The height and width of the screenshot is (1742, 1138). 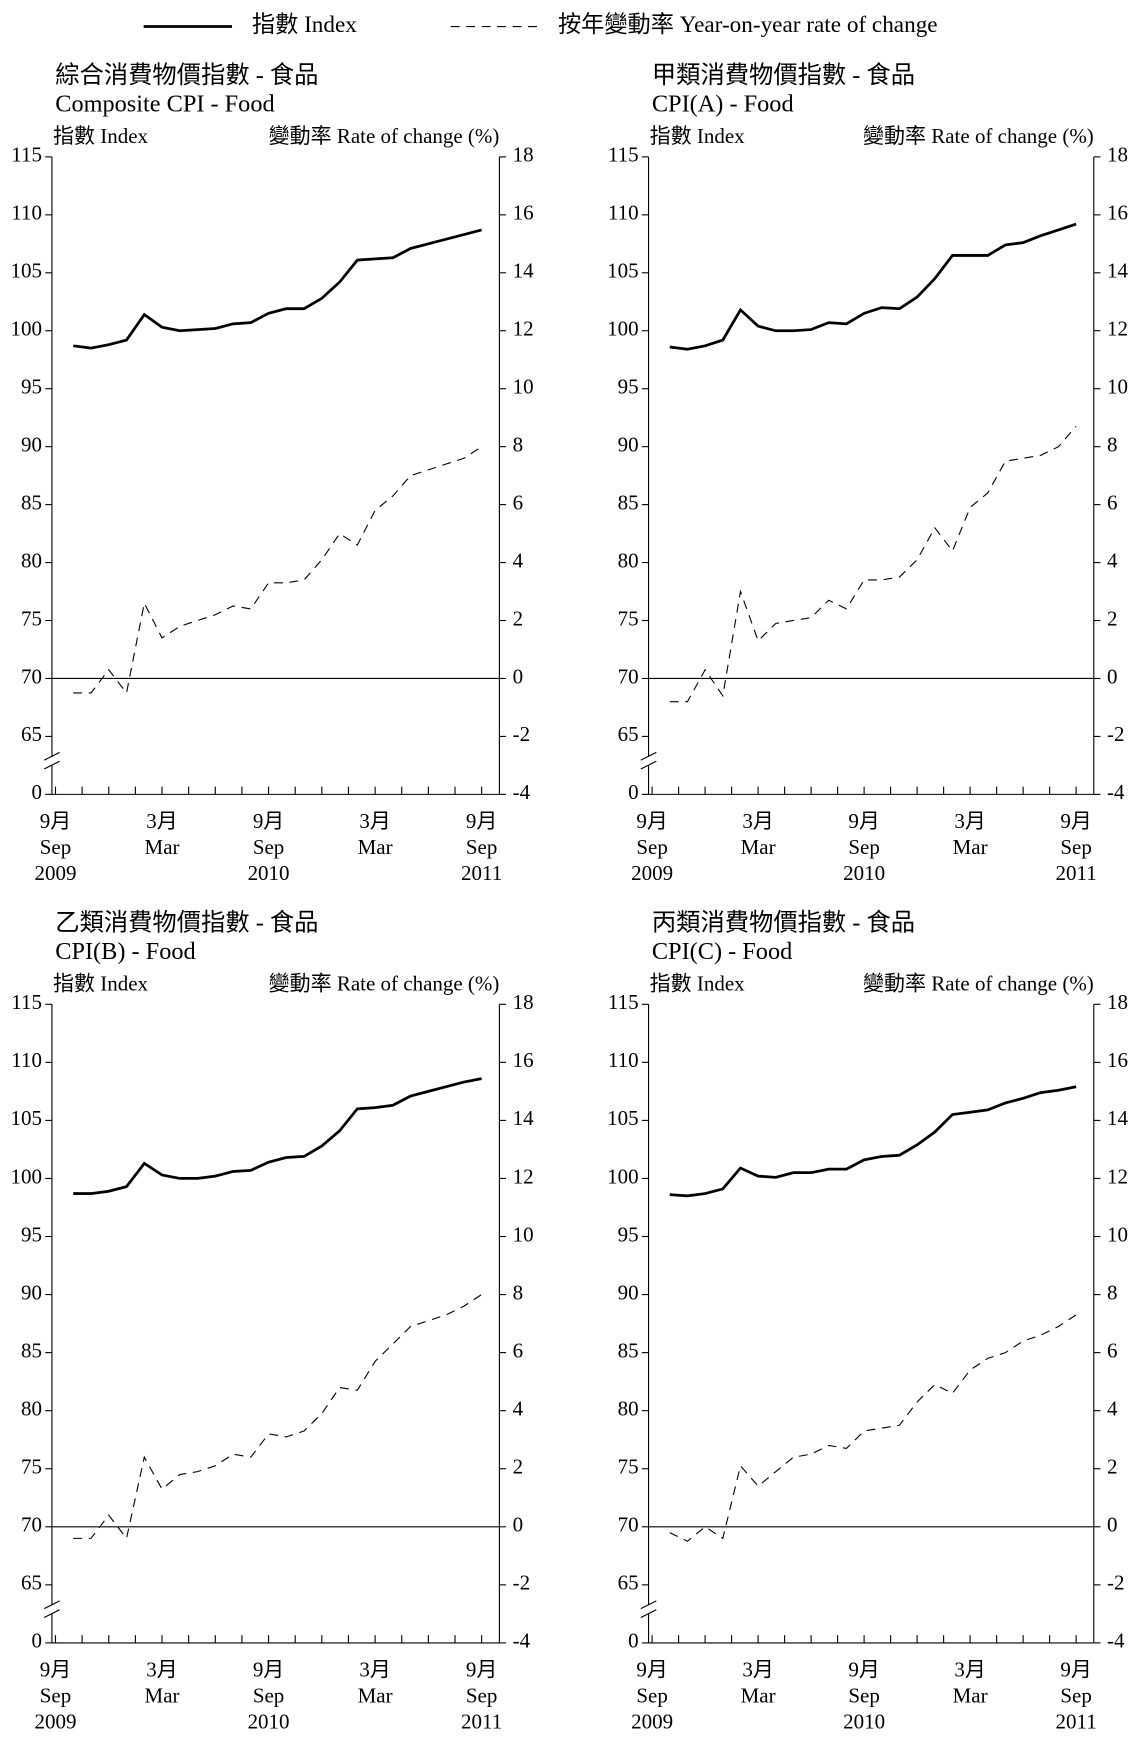 I want to click on y-tick-label: 65, so click(x=31, y=1583).